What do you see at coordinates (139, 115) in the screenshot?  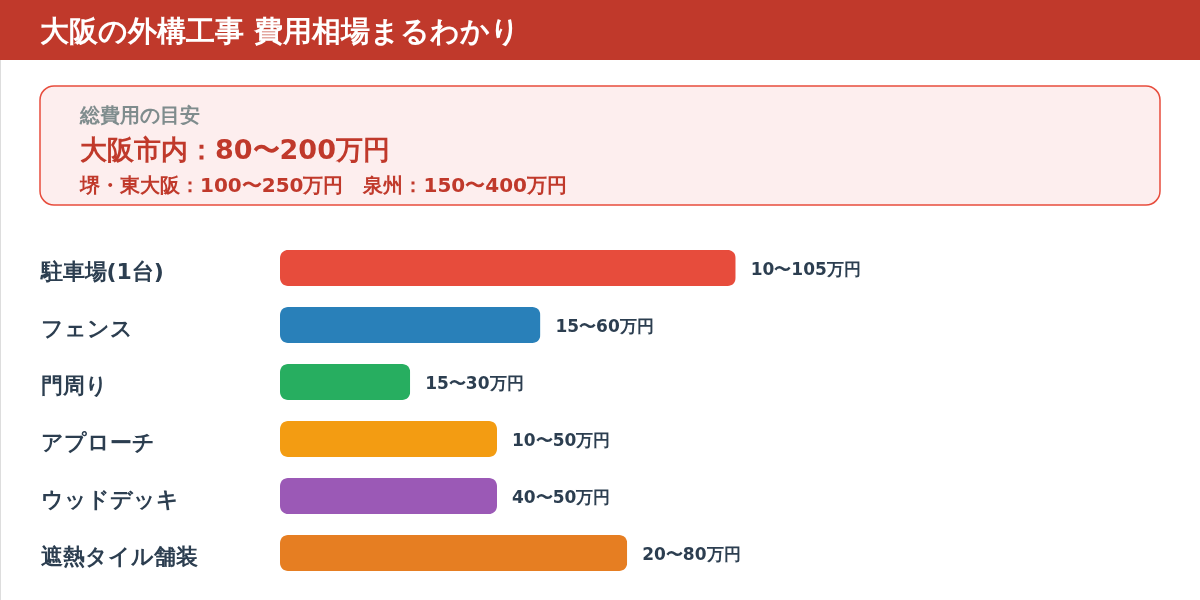 I see `text: 総費用の目安` at bounding box center [139, 115].